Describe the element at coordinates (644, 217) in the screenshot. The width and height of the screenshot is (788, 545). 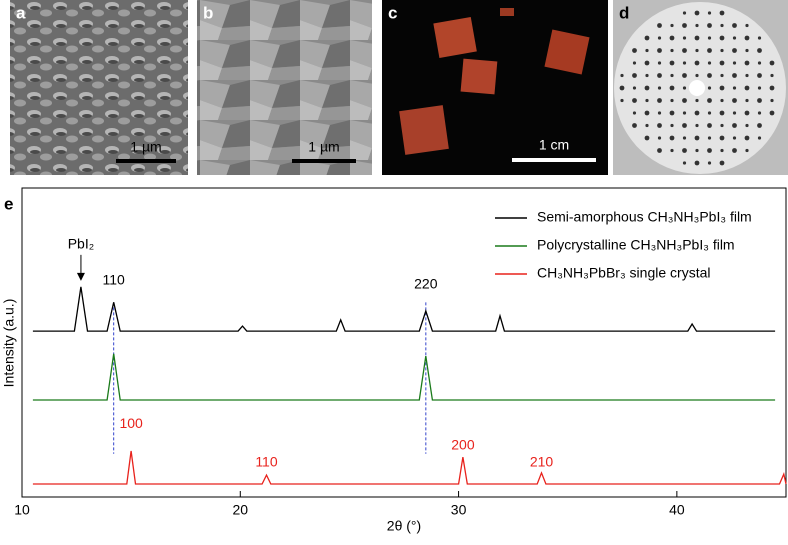
I see `legend-label: Semi-amorphous CH₃NH₃PbI₃ film` at that location.